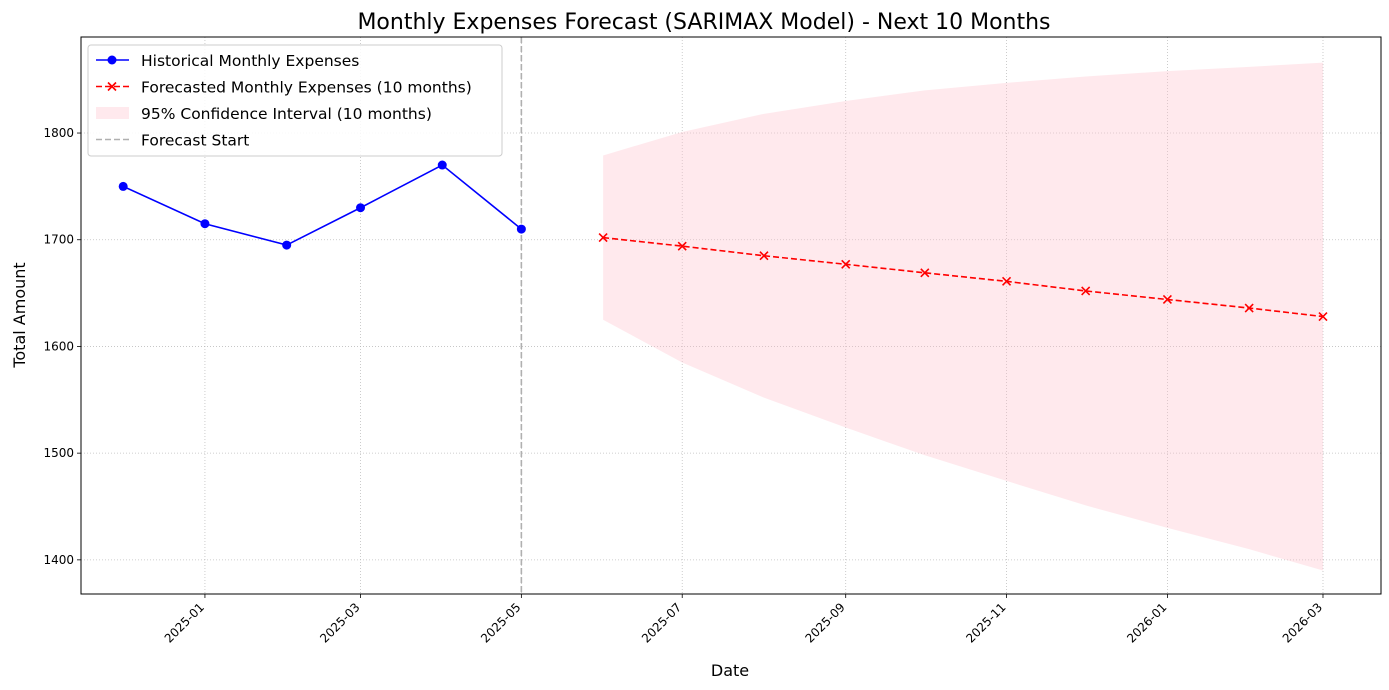  I want to click on legend-label: Historical Monthly Expenses, so click(250, 61).